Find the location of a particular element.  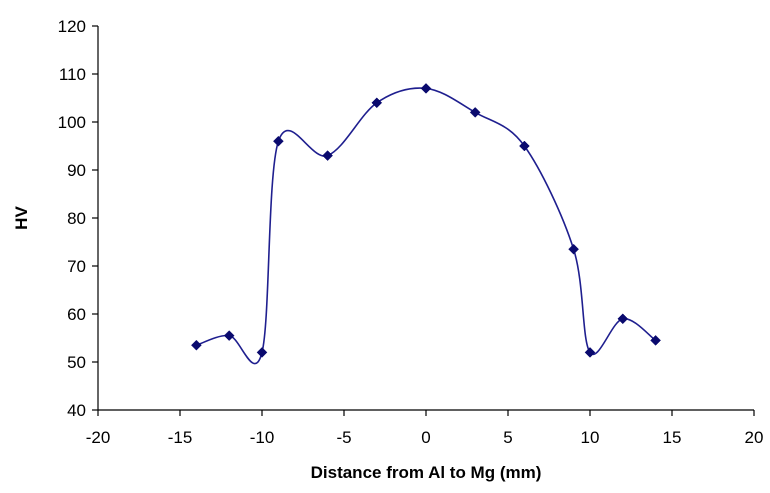

y-axis-ticks: 40 50 60 70 80 90 100 110 120 is located at coordinates (78, 218).